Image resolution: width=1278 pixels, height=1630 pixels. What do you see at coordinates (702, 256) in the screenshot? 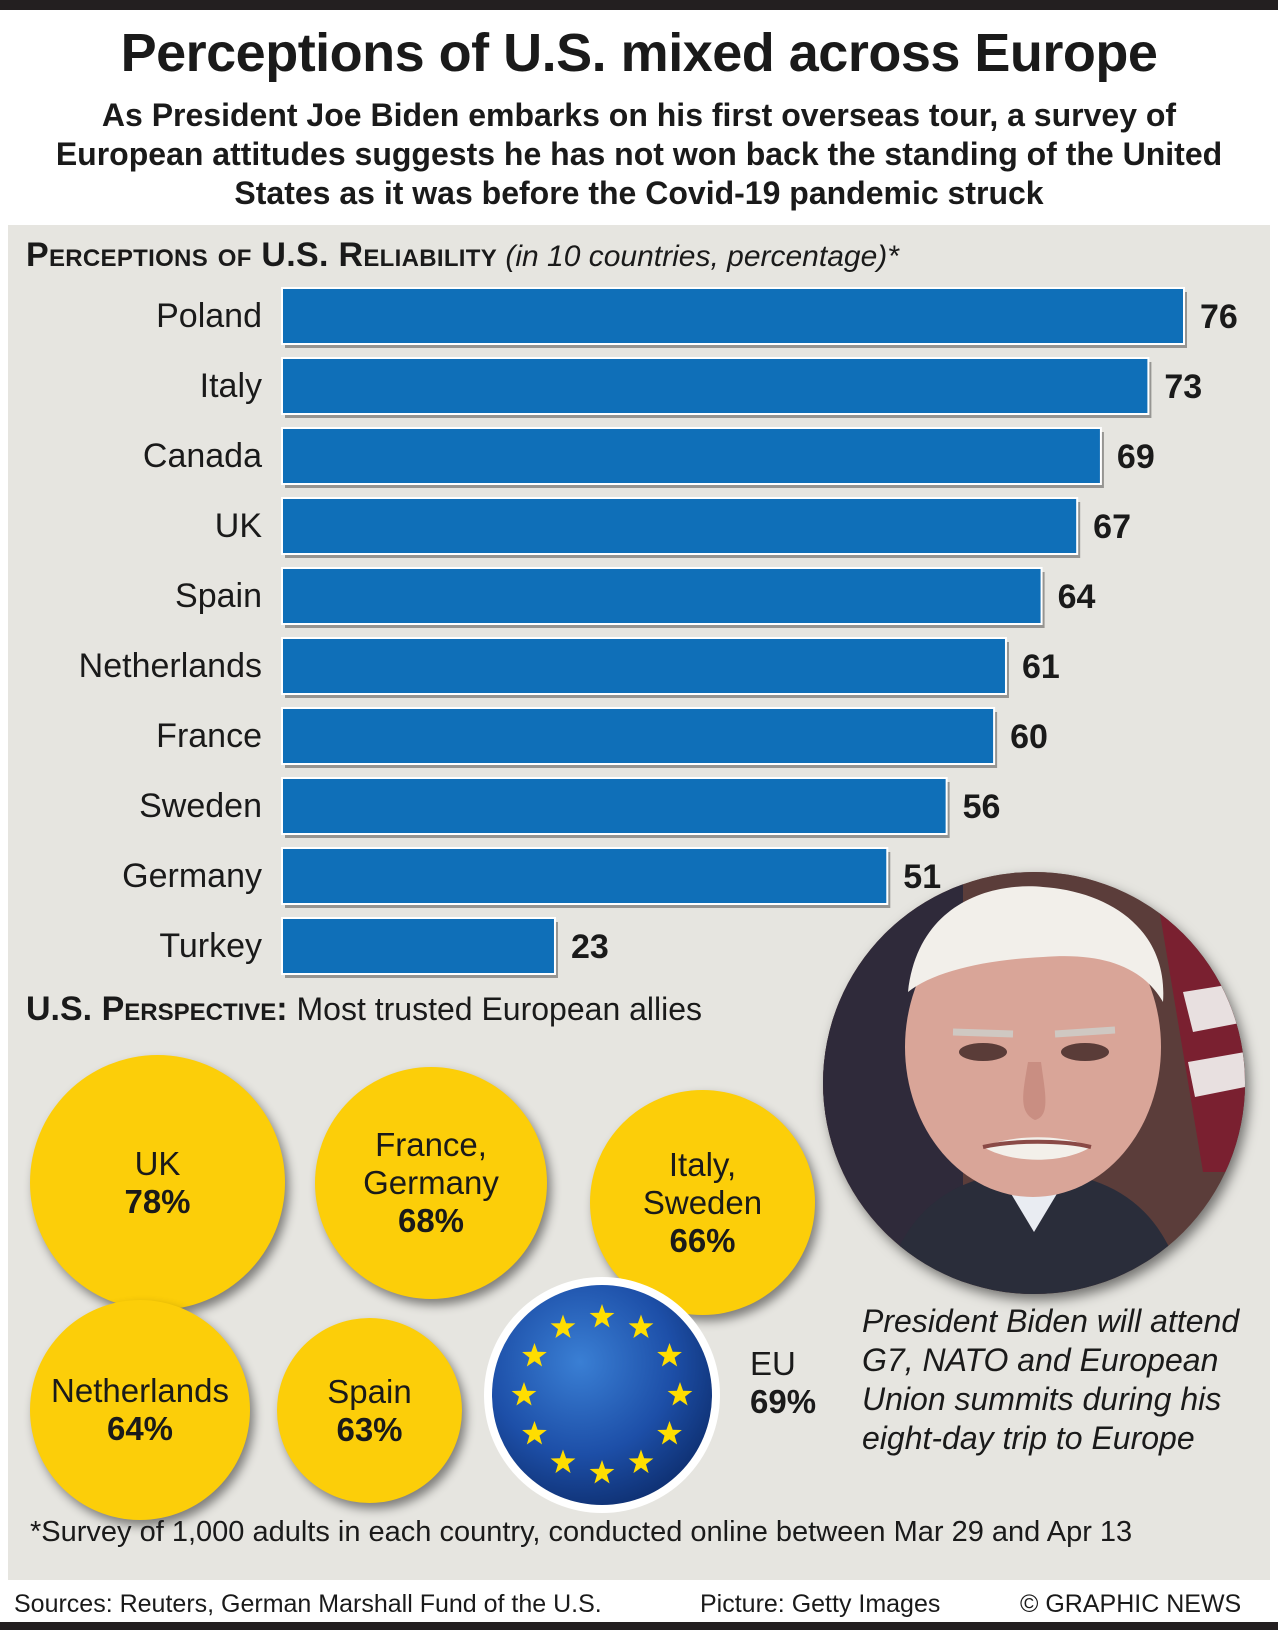
I see `reliability-note: (in 10 countries, percentage)*` at bounding box center [702, 256].